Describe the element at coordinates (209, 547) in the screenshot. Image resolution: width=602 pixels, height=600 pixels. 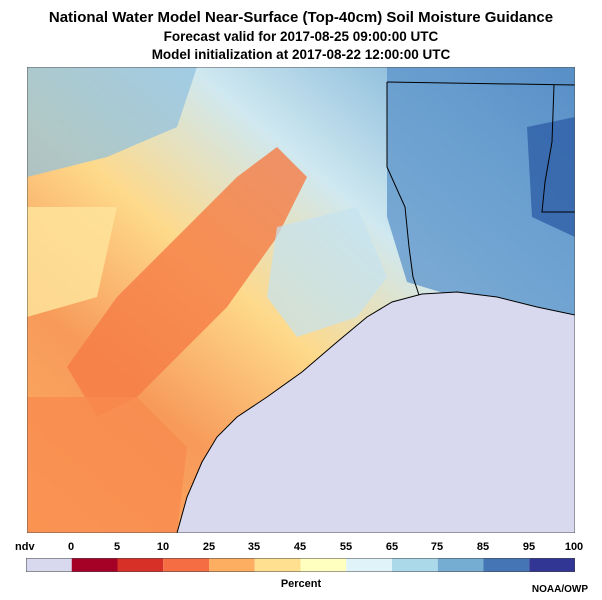
I see `colorbar-tick-label: 25` at that location.